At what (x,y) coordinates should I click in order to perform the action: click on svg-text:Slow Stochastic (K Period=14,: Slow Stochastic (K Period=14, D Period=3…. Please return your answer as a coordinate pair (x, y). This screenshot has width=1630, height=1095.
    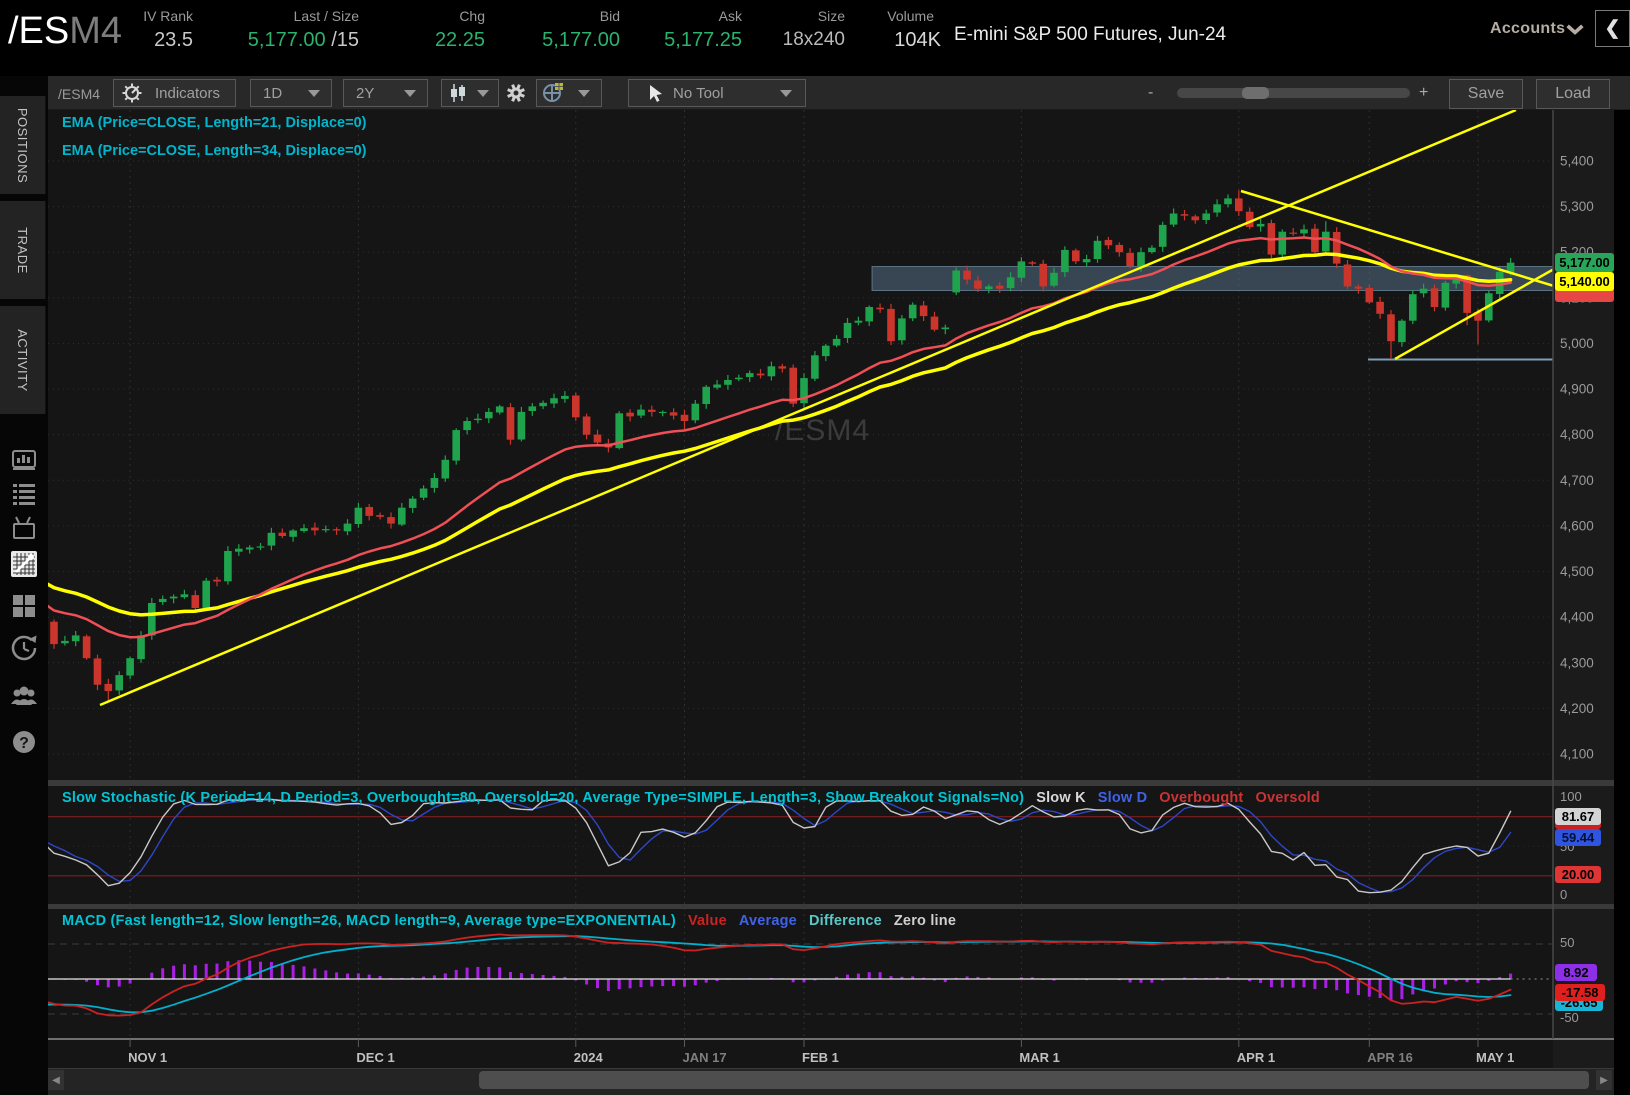
    Looking at the image, I should click on (691, 798).